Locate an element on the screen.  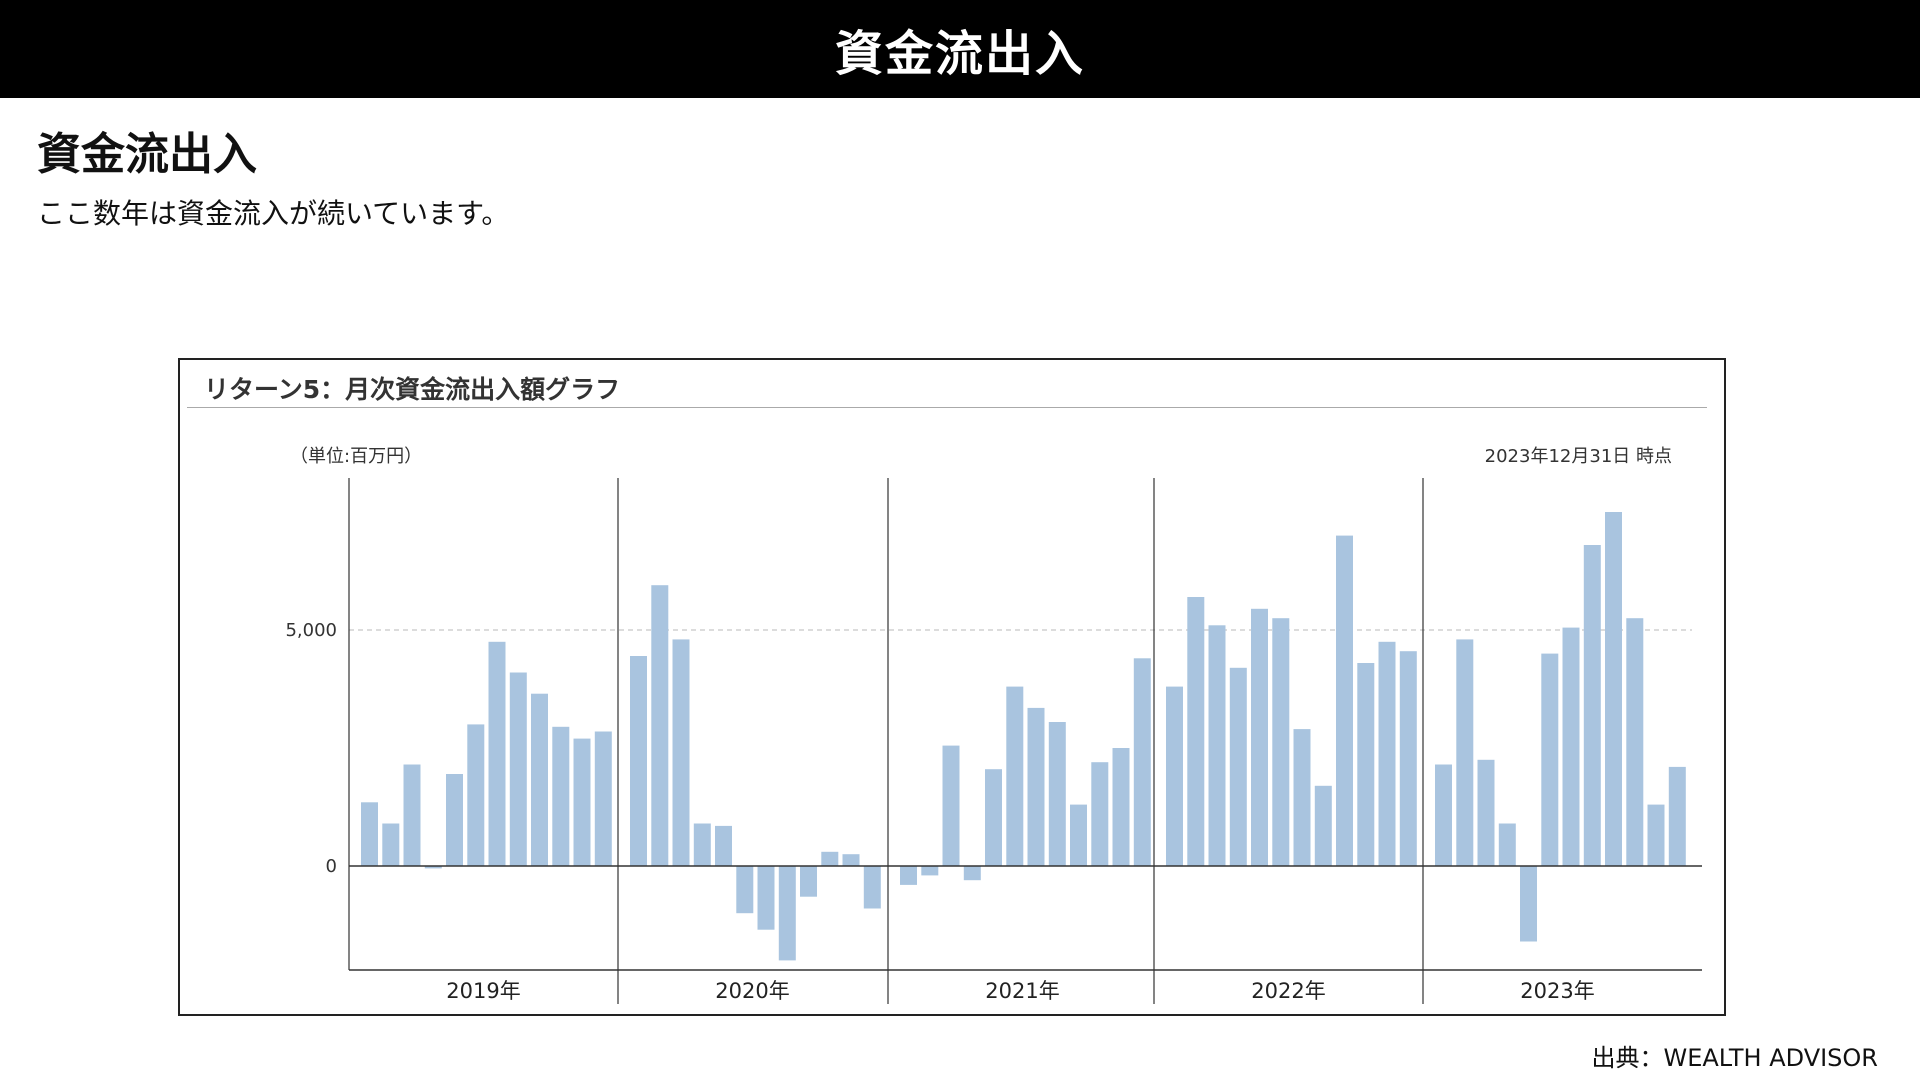
top-title-bar: 資金流出入 is located at coordinates (960, 49).